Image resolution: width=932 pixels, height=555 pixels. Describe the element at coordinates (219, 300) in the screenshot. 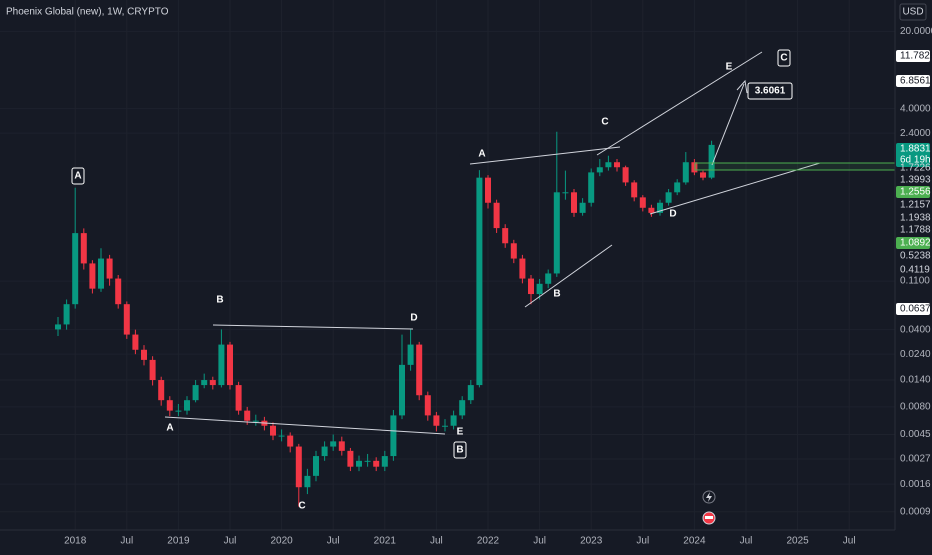

I see `wave-label: B` at that location.